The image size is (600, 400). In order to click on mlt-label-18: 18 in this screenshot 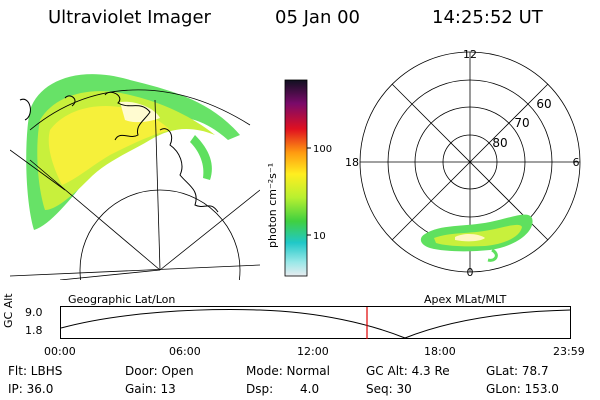, I will do `click(352, 162)`.